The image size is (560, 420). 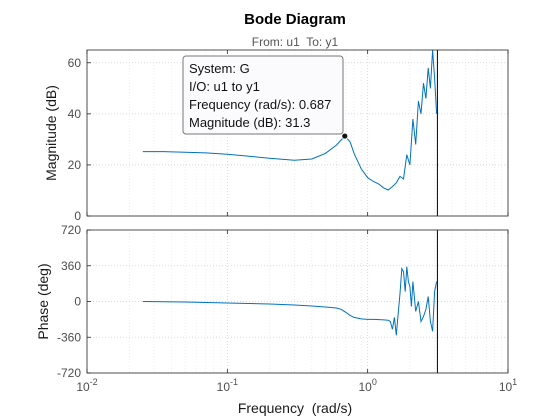 I want to click on phase-y-tick-label: 0, so click(x=77, y=302).